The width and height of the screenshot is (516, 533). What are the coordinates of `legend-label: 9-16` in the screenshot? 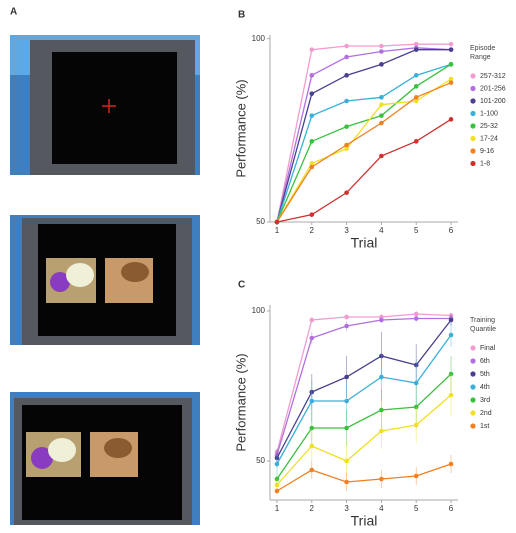 It's located at (487, 151).